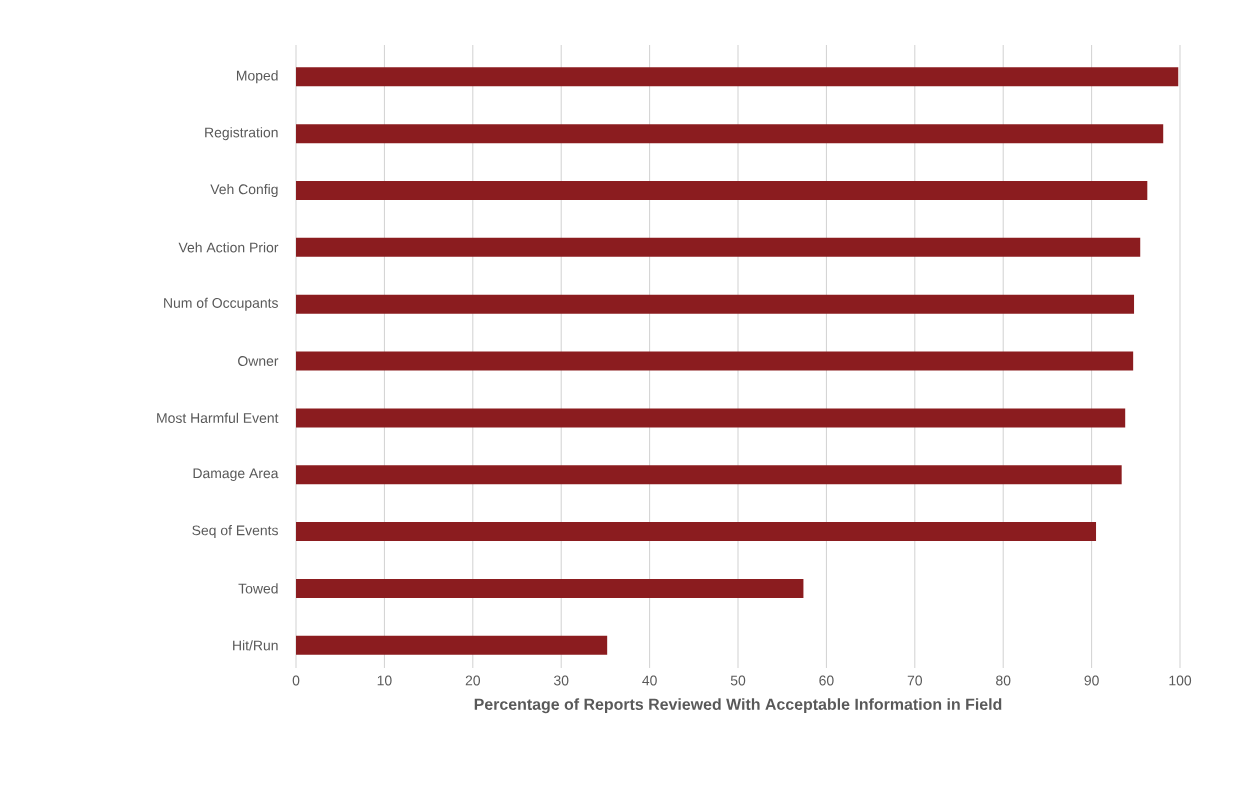 This screenshot has height=786, width=1235. I want to click on x-tick-label: 60, so click(826, 680).